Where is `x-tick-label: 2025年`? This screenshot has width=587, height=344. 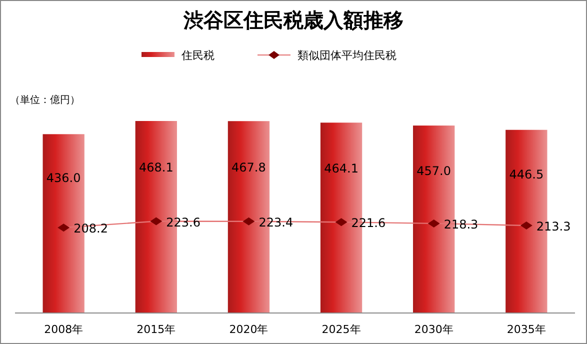 x-tick-label: 2025年 is located at coordinates (341, 329).